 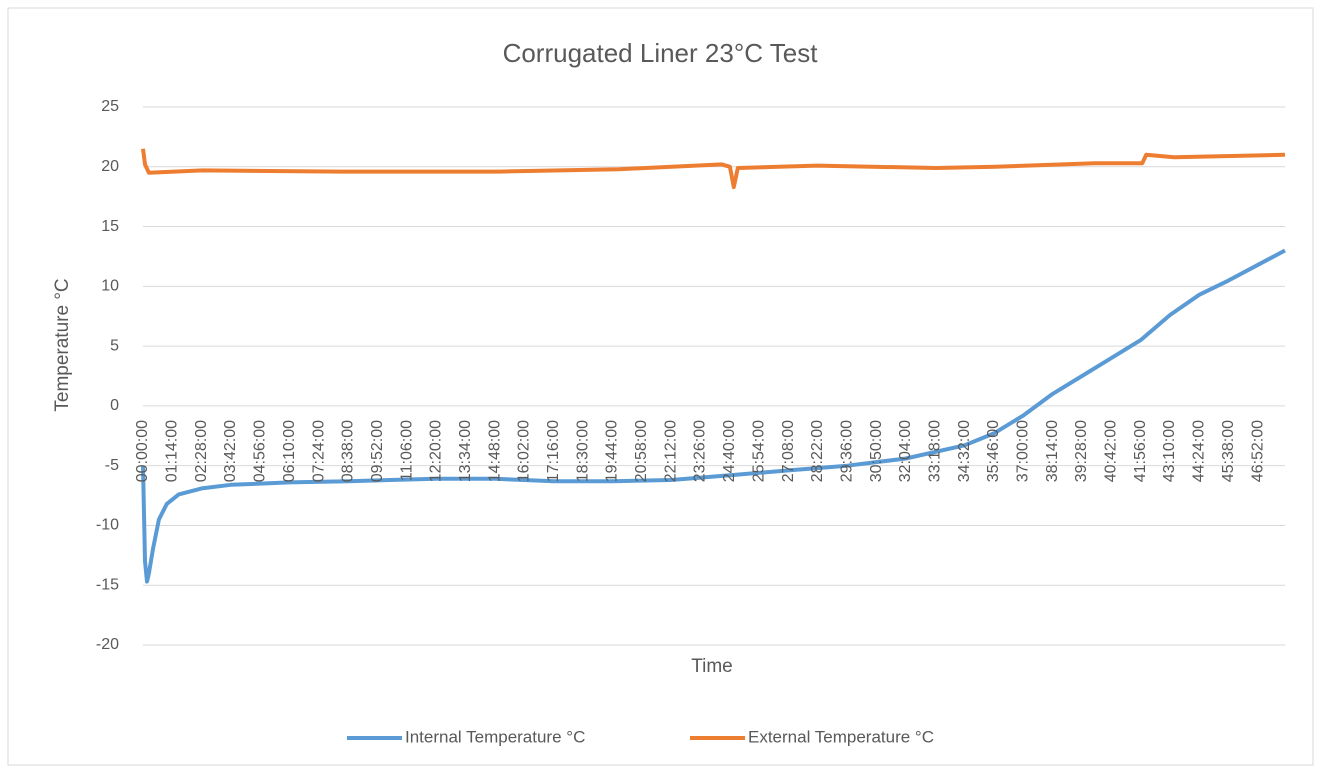 What do you see at coordinates (641, 451) in the screenshot?
I see `x-tick-label: 20:58:00` at bounding box center [641, 451].